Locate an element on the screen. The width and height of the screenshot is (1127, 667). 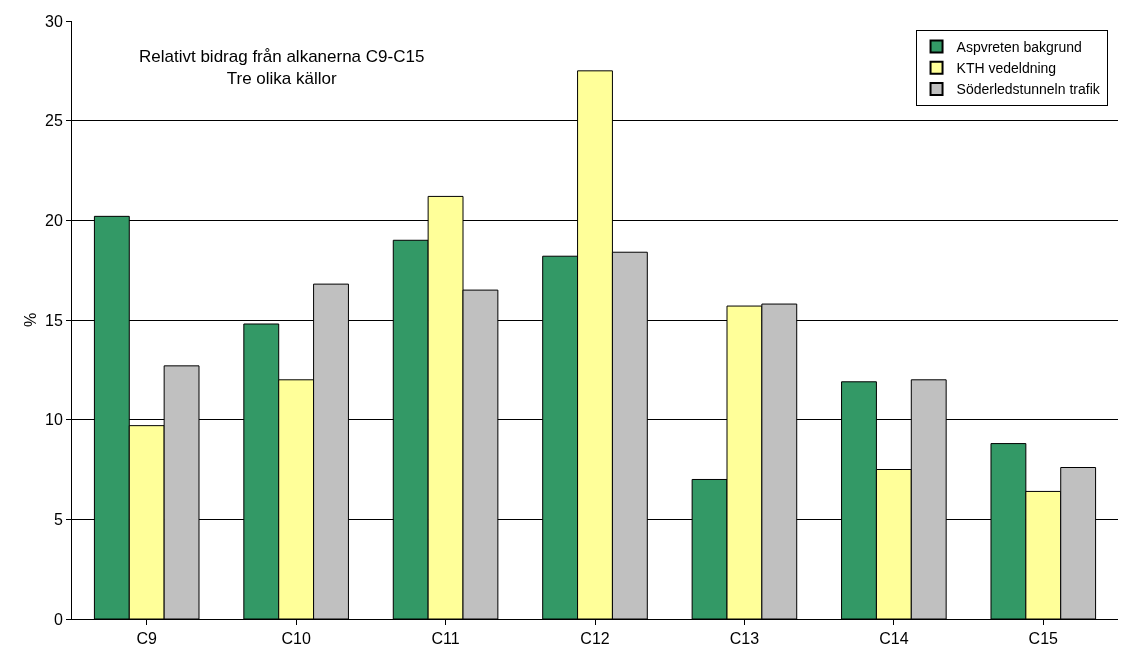
legend-label: Aspvreten bakgrund is located at coordinates (1019, 47).